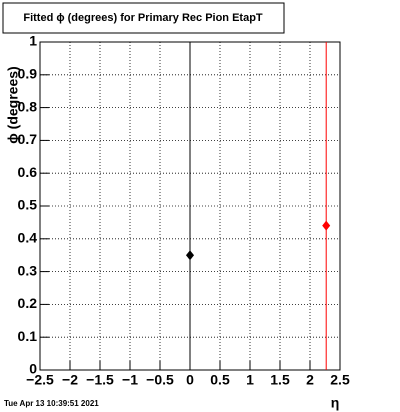  I want to click on y-tick-label: 0.7, so click(28, 139).